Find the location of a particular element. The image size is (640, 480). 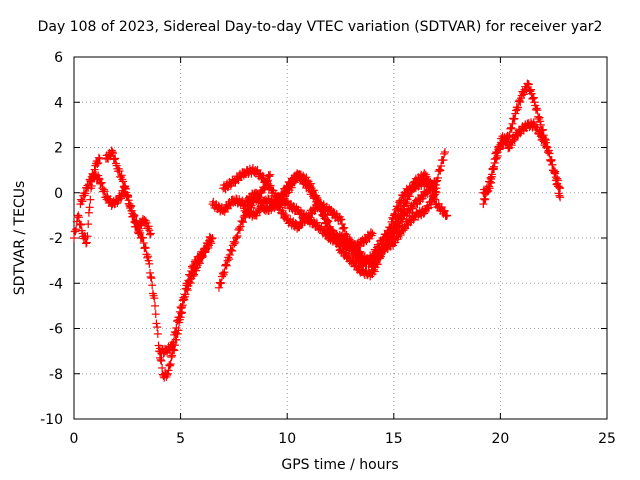

y-tick-label: 6 is located at coordinates (58, 58).